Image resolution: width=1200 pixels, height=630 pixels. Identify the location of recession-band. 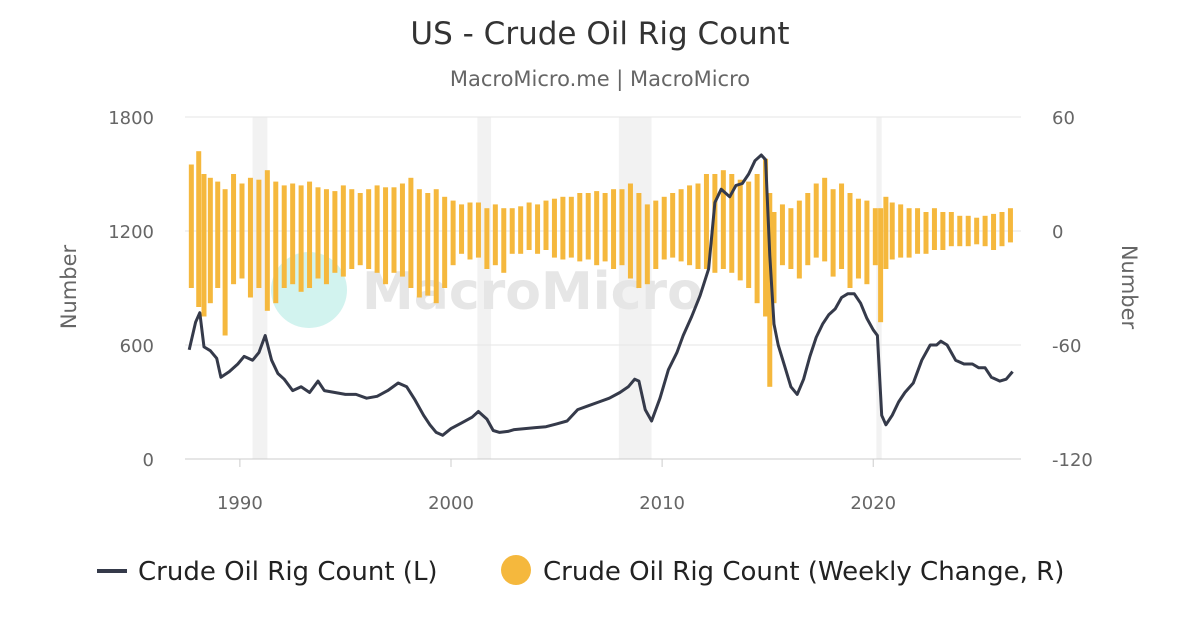
(635, 288).